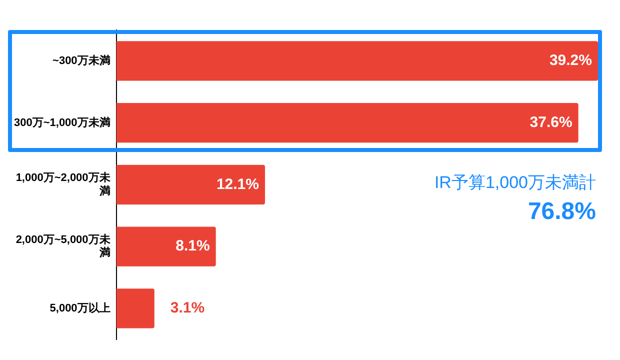 Image resolution: width=620 pixels, height=360 pixels. Describe the element at coordinates (187, 308) in the screenshot. I see `data-label: 3.1%` at that location.